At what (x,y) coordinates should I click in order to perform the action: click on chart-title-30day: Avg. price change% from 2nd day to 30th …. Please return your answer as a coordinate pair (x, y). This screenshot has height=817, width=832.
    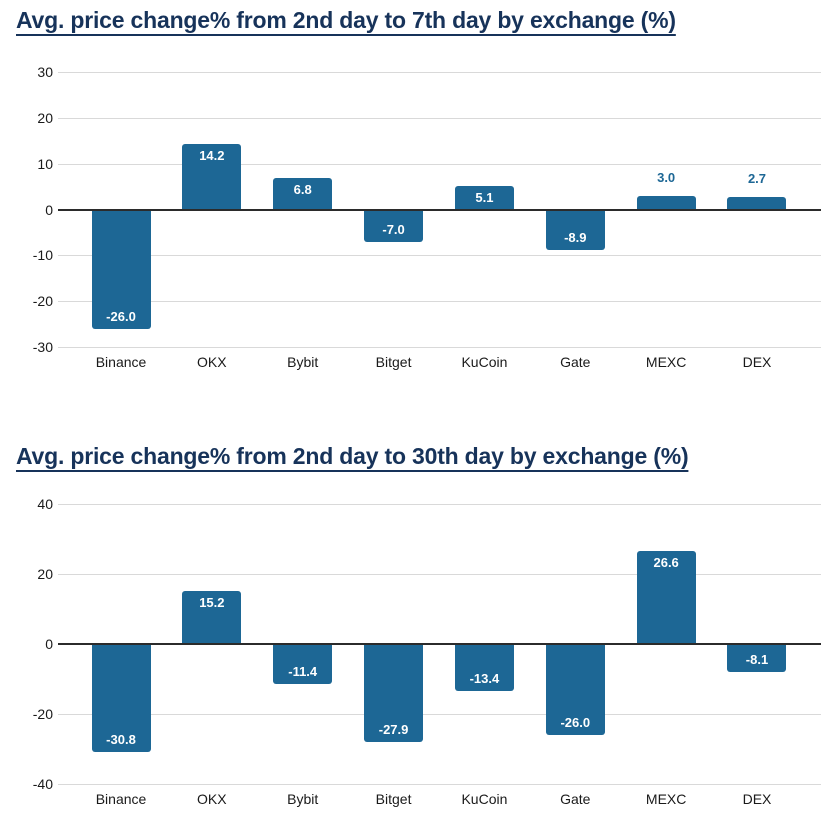
    Looking at the image, I should click on (352, 456).